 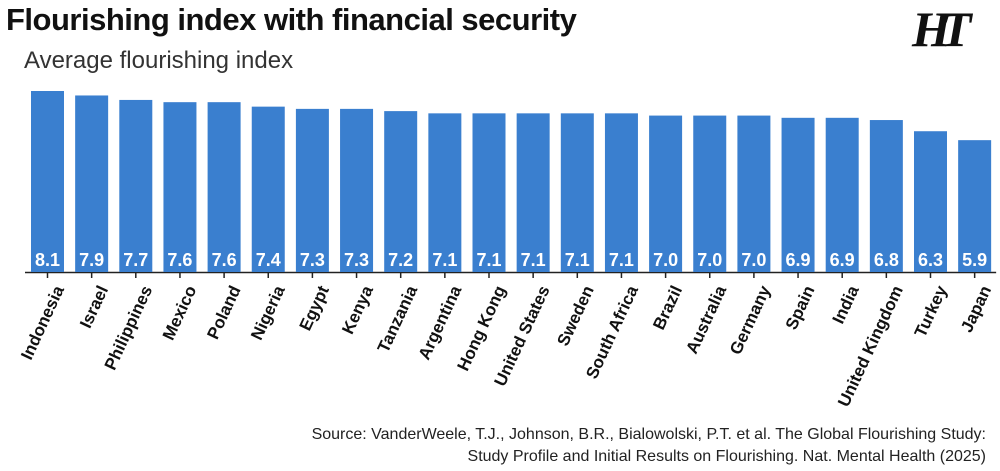 What do you see at coordinates (312, 190) in the screenshot?
I see `bar-egypt` at bounding box center [312, 190].